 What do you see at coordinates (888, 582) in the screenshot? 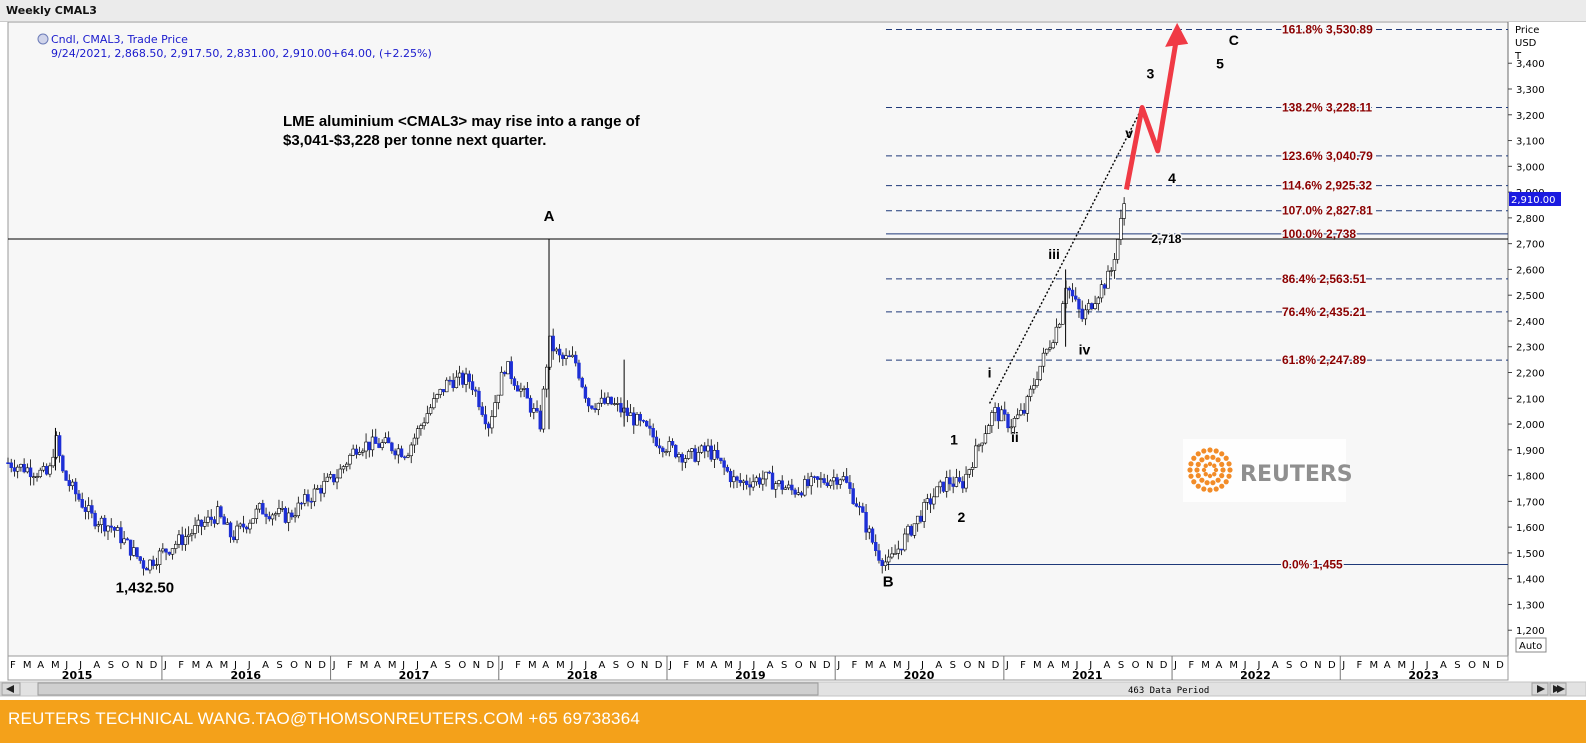
I see `pivot-label: B` at bounding box center [888, 582].